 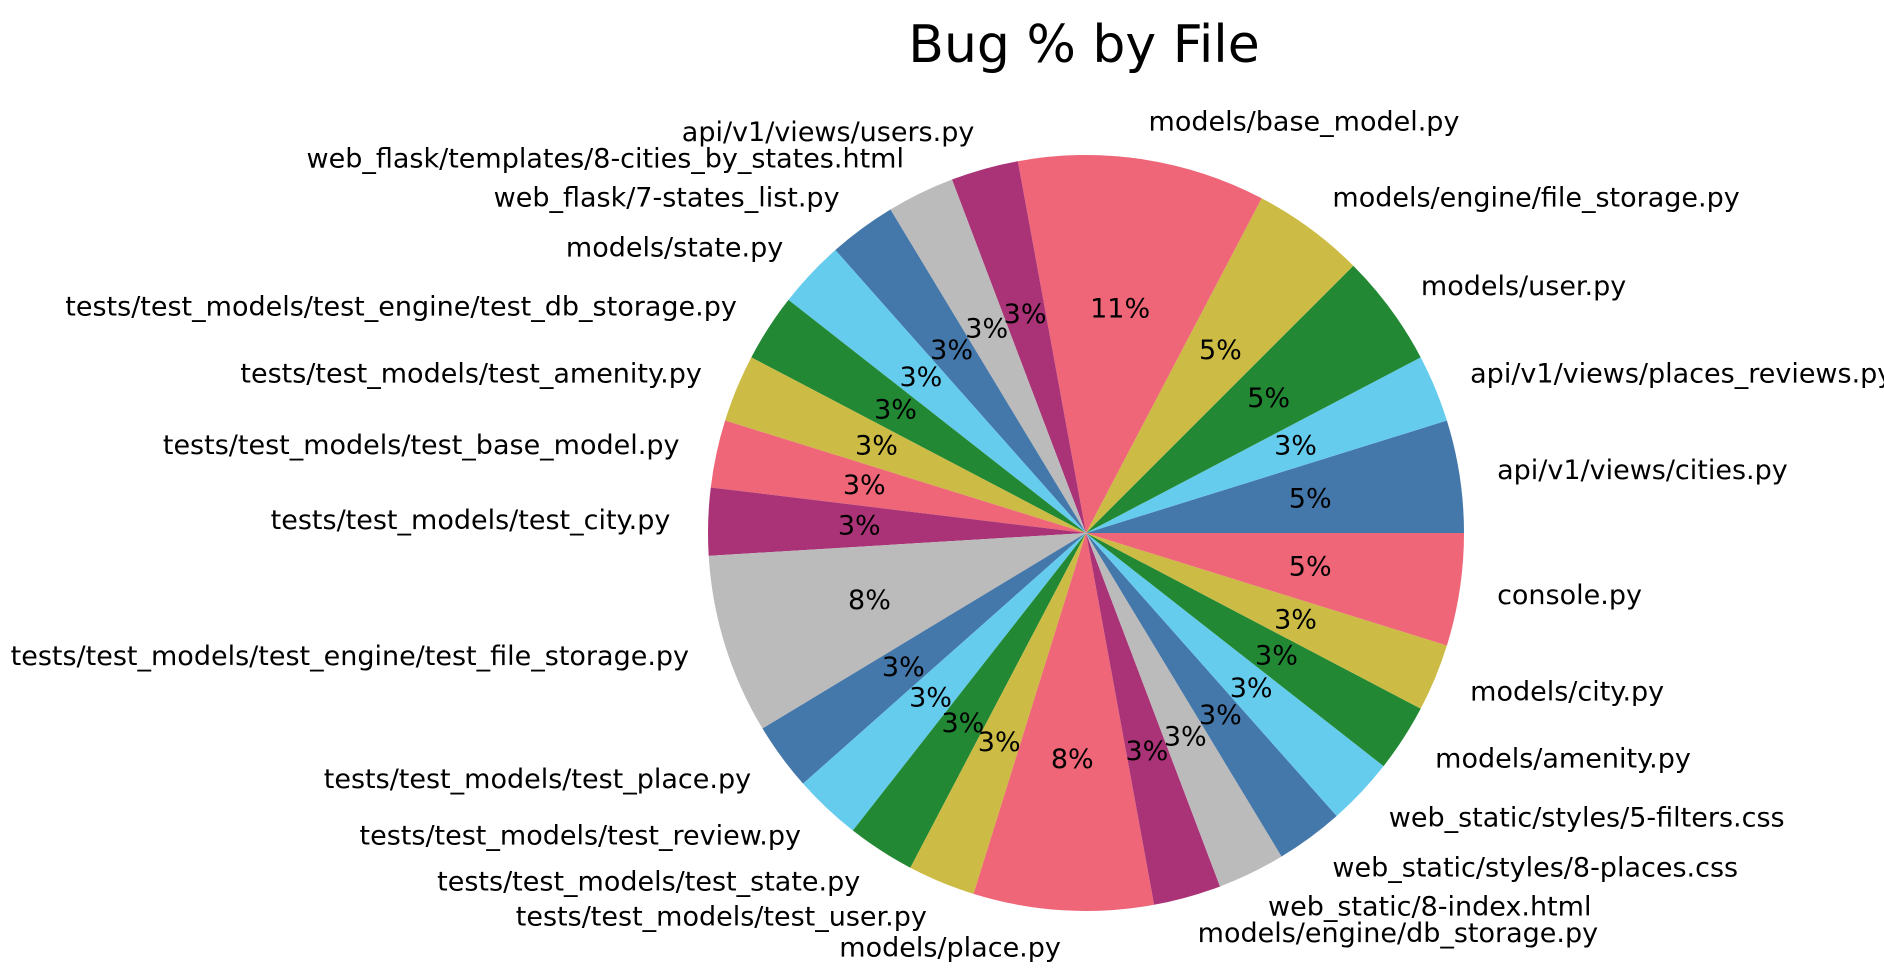 What do you see at coordinates (1567, 692) in the screenshot?
I see `slice-category-label: models/city.py` at bounding box center [1567, 692].